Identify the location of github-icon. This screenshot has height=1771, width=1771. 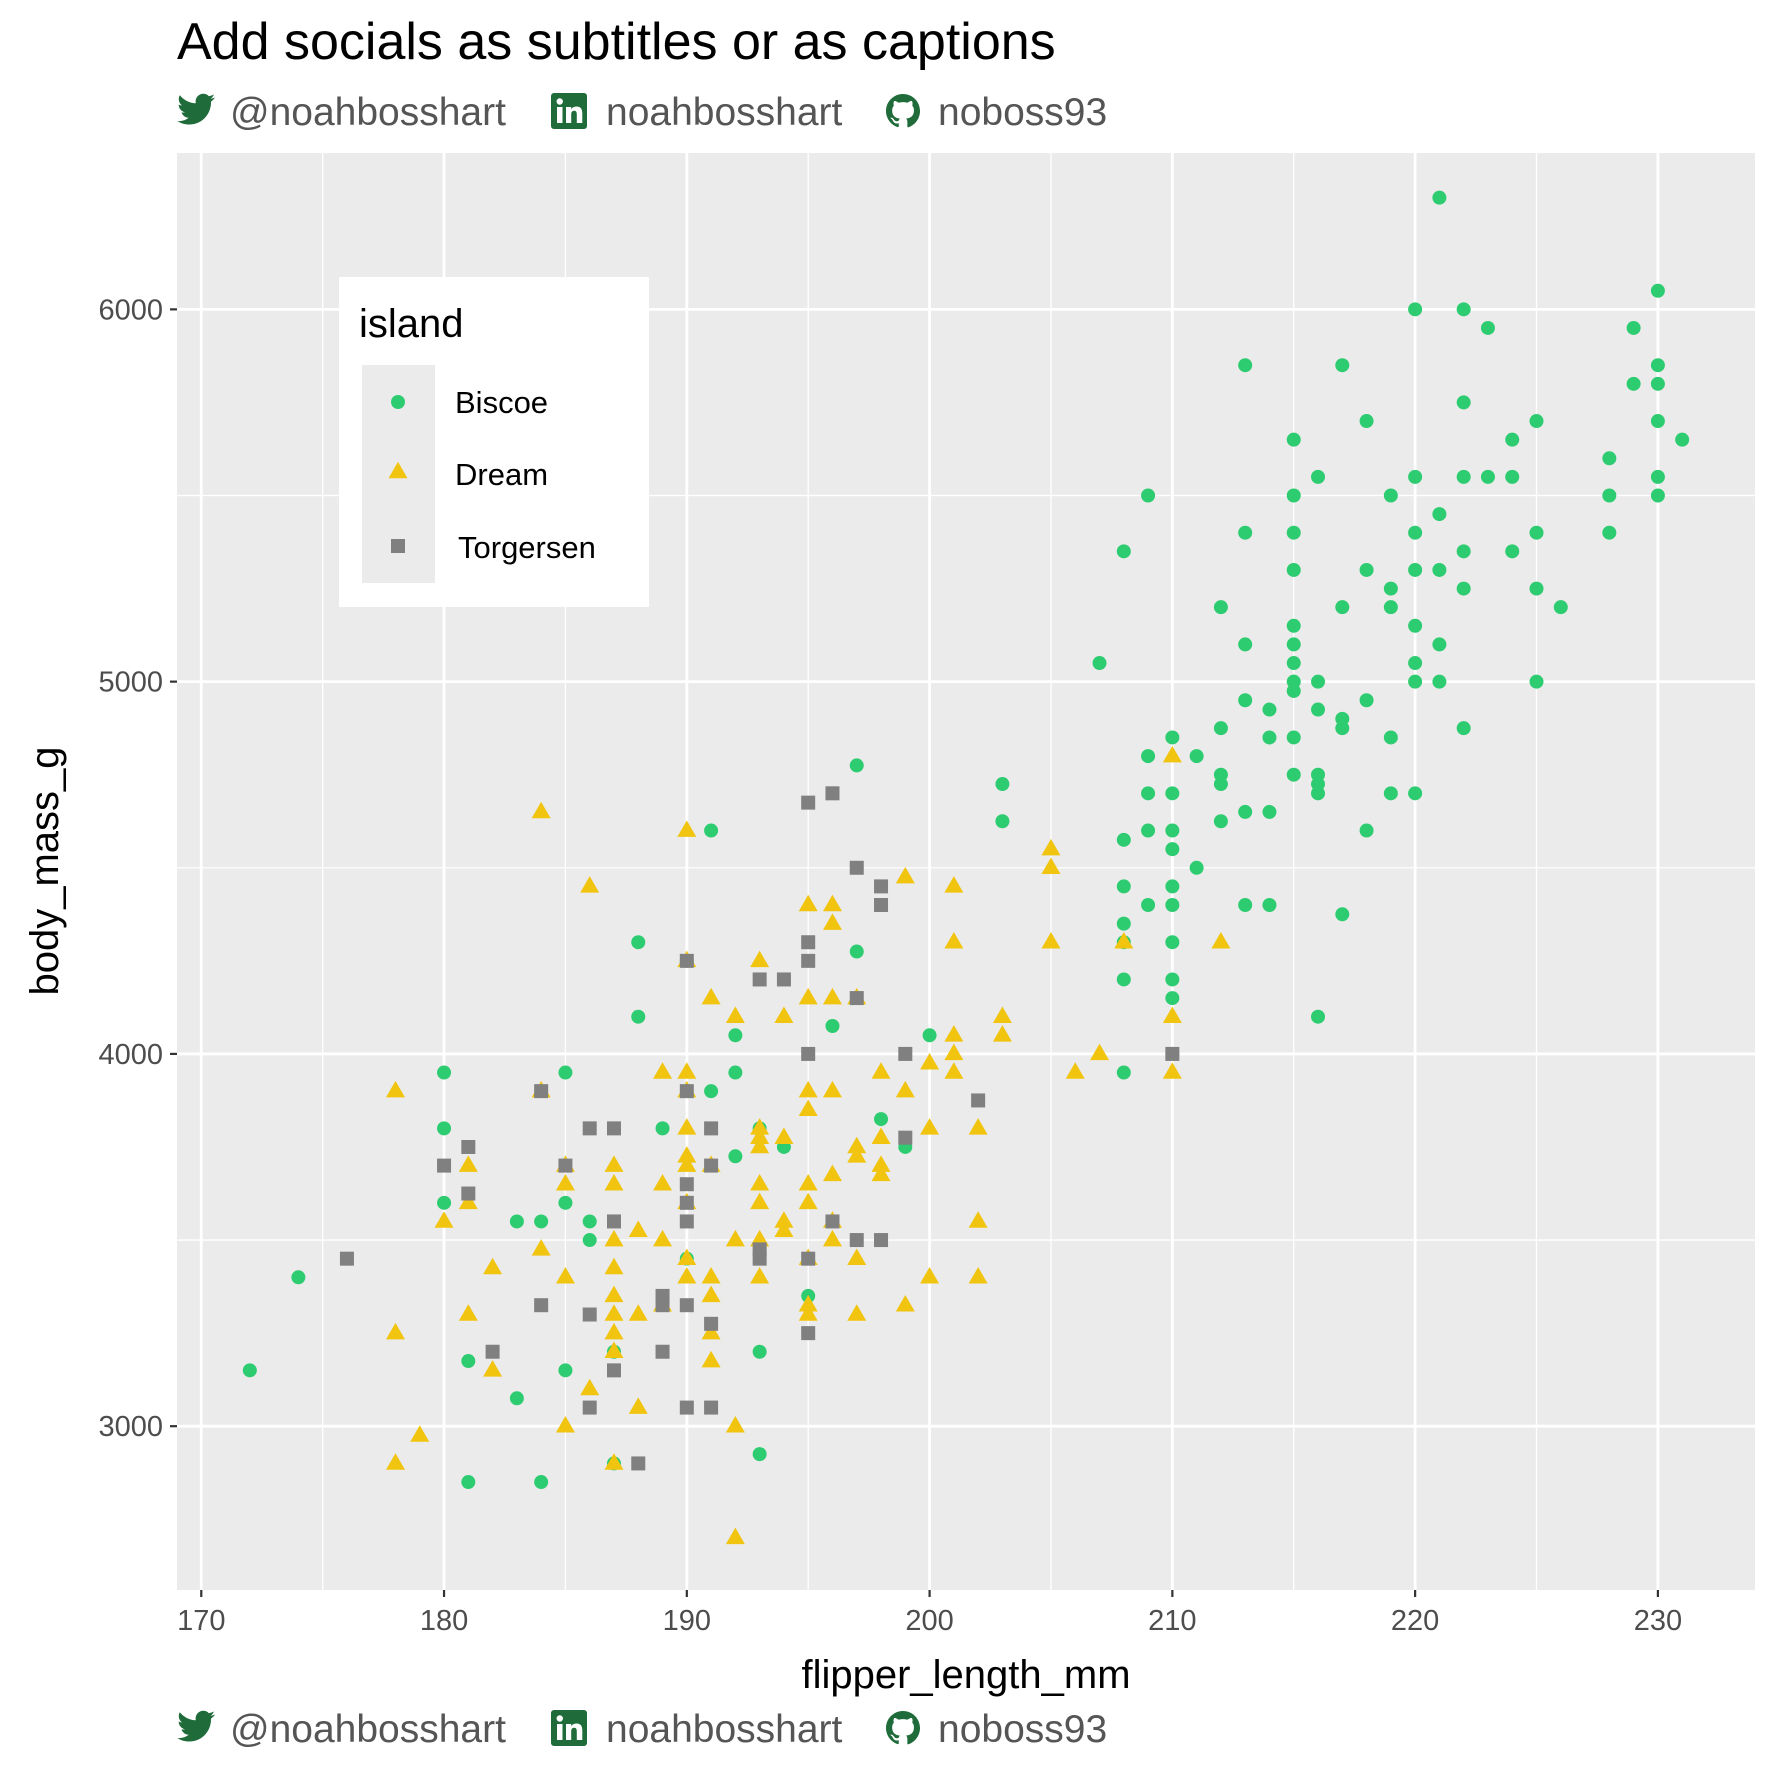
(903, 1728).